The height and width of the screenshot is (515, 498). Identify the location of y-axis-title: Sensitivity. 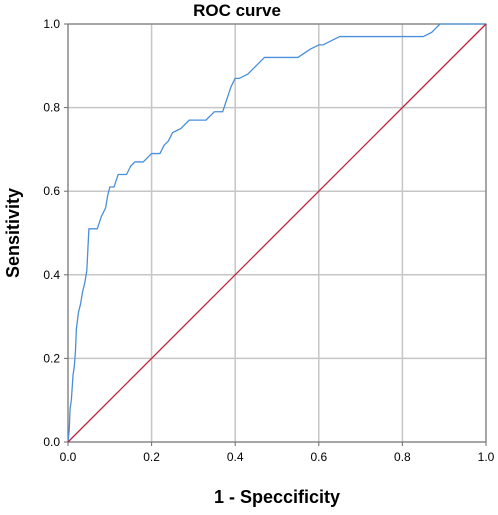
(13, 233).